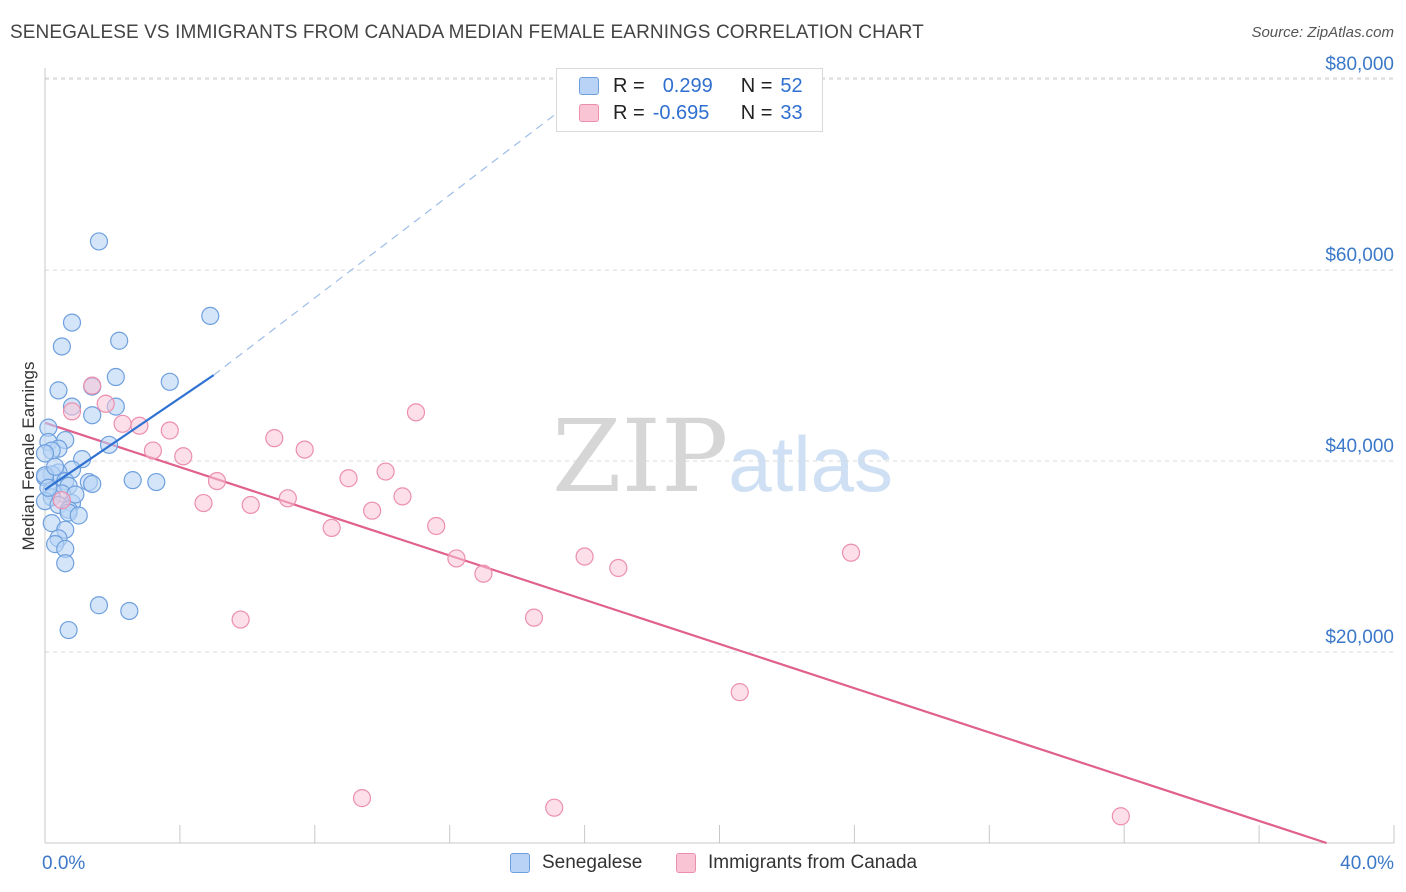  Describe the element at coordinates (589, 113) in the screenshot. I see `legend-swatch-canada` at that location.